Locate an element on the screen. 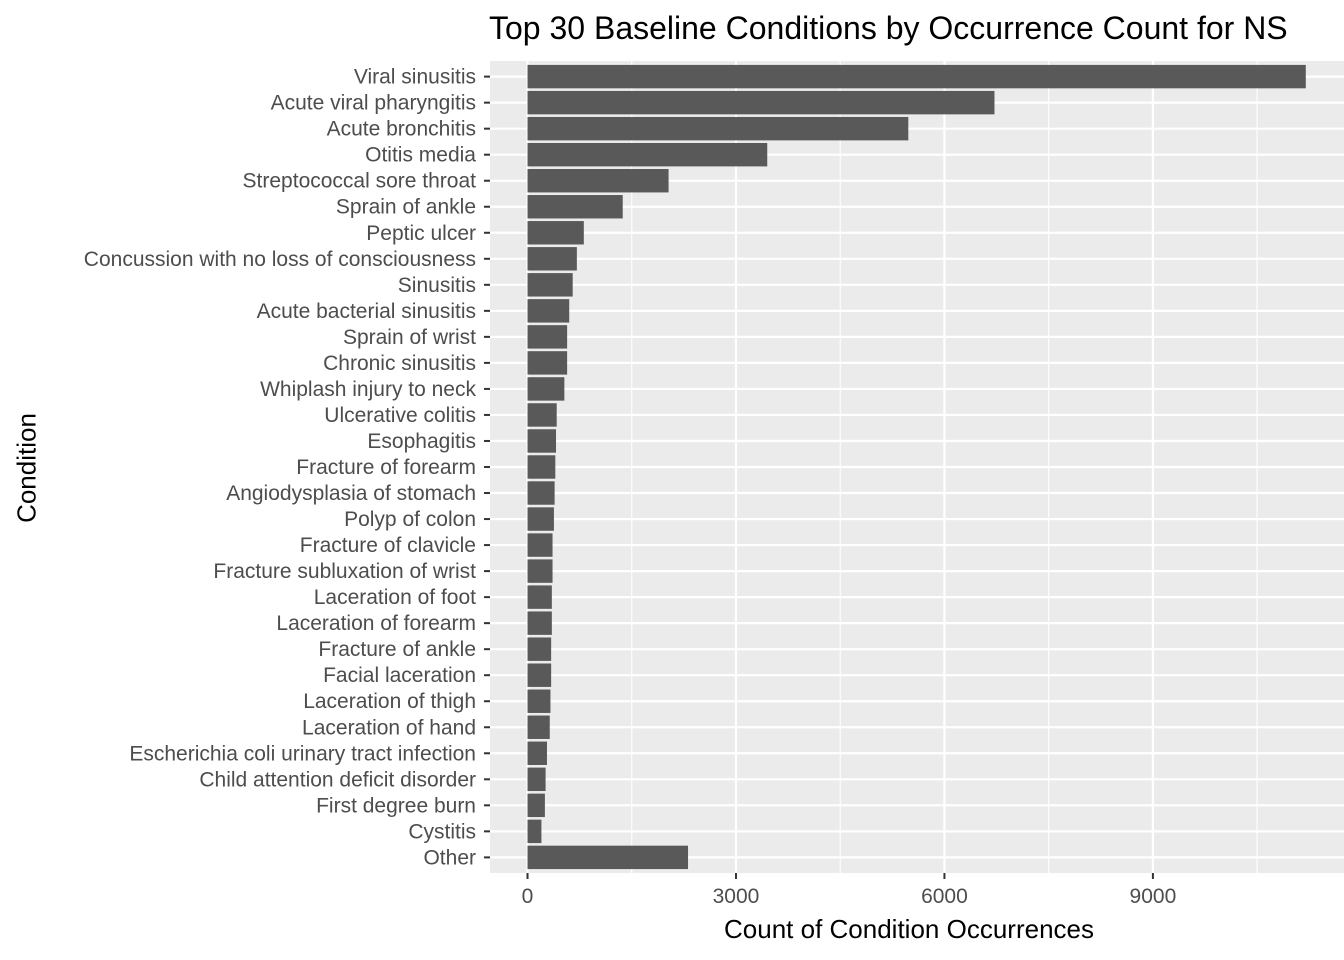  y-tick-label: Laceration of hand is located at coordinates (389, 727).